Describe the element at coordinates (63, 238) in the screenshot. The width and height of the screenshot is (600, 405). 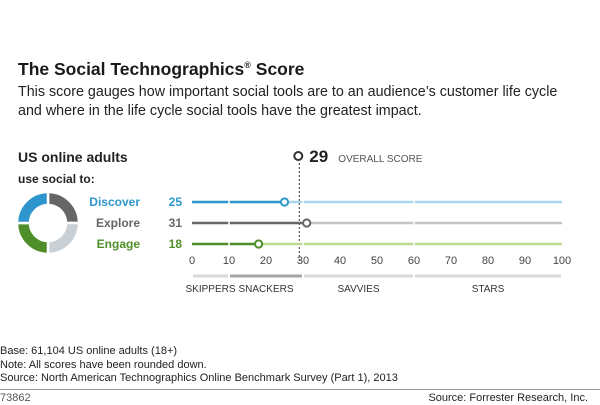
I see `donut-segment-remainder` at that location.